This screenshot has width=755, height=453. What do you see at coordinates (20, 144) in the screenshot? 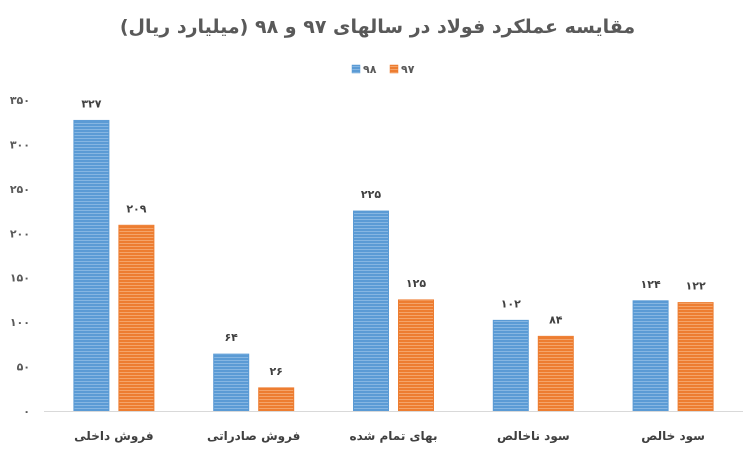
I see `y-tick-label: ۳۰۰` at bounding box center [20, 144].